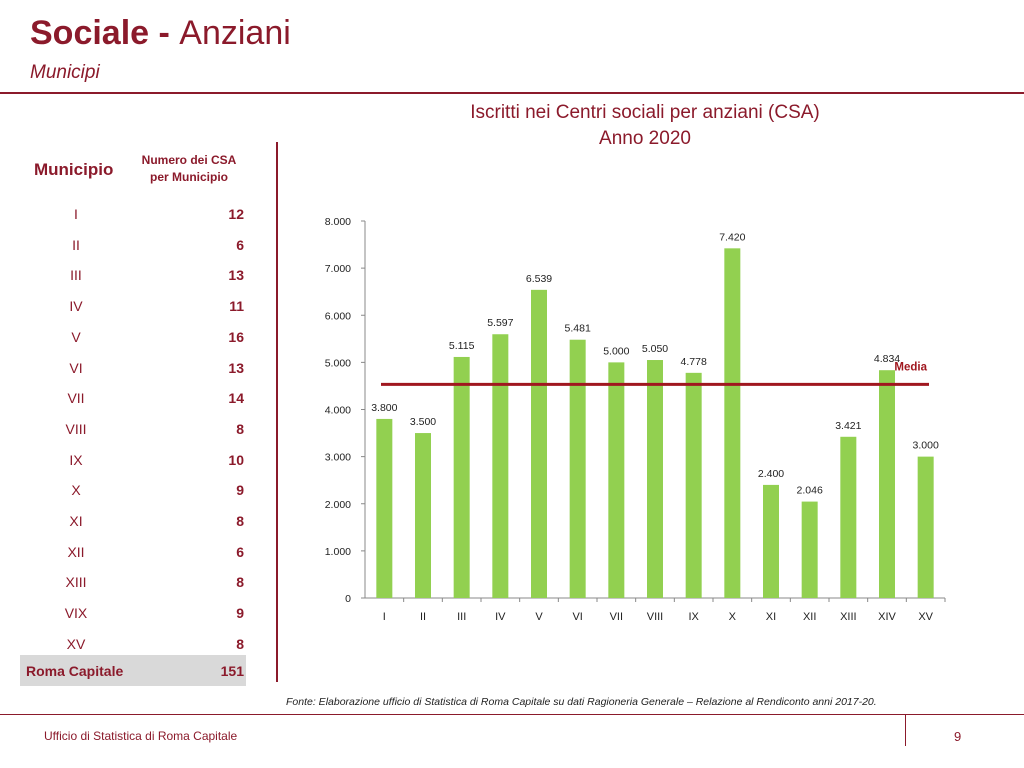 The image size is (1024, 768). I want to click on table-header-numero: Numero dei CSA per Municipio, so click(189, 169).